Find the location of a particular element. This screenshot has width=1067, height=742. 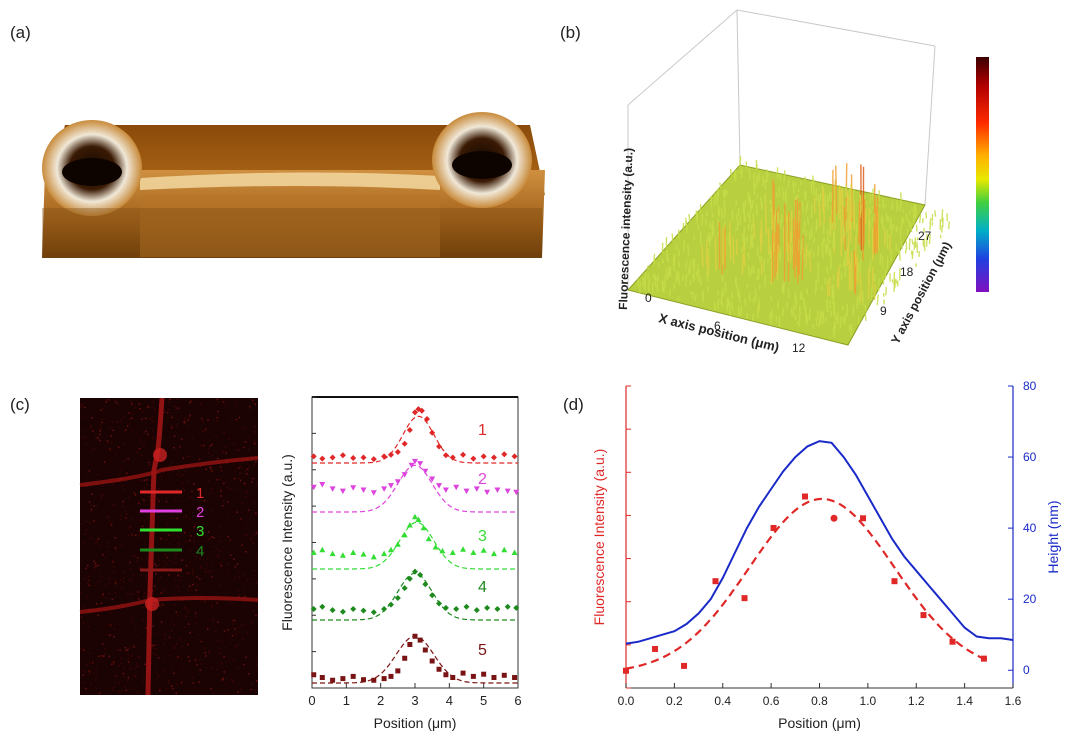

series-label-1: 1 is located at coordinates (482, 430).